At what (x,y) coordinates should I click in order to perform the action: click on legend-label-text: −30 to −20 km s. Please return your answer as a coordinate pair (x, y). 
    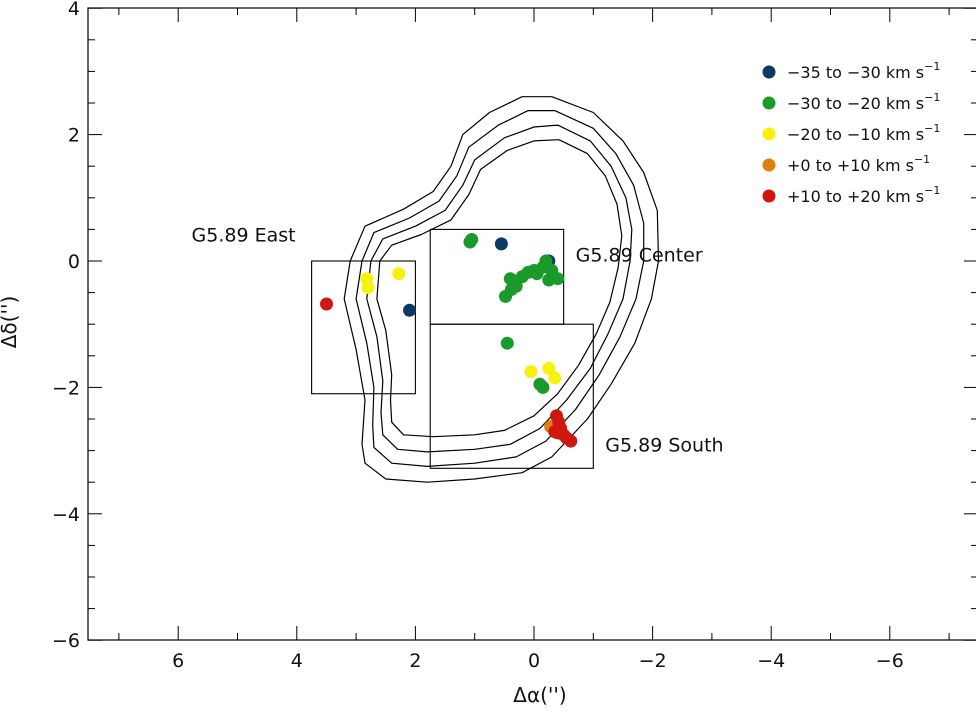
    Looking at the image, I should click on (855, 103).